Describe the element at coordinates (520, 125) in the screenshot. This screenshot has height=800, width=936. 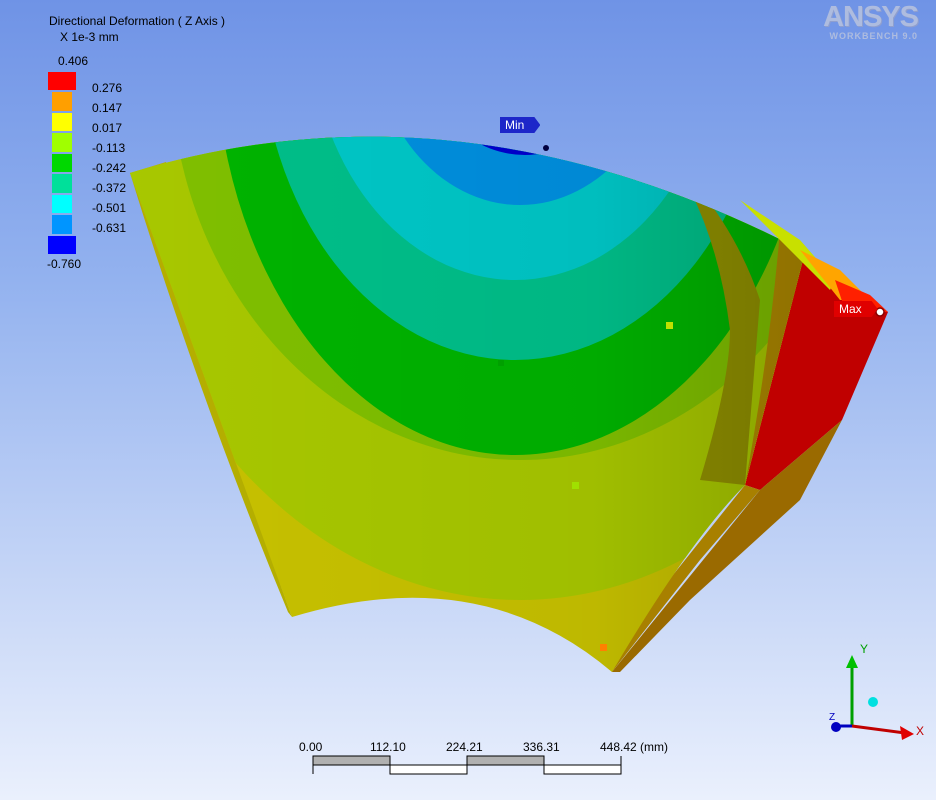
I see `min-probe-label: Min` at that location.